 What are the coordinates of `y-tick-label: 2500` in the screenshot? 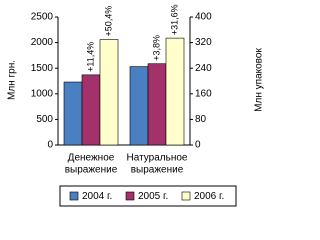 It's located at (42, 17).